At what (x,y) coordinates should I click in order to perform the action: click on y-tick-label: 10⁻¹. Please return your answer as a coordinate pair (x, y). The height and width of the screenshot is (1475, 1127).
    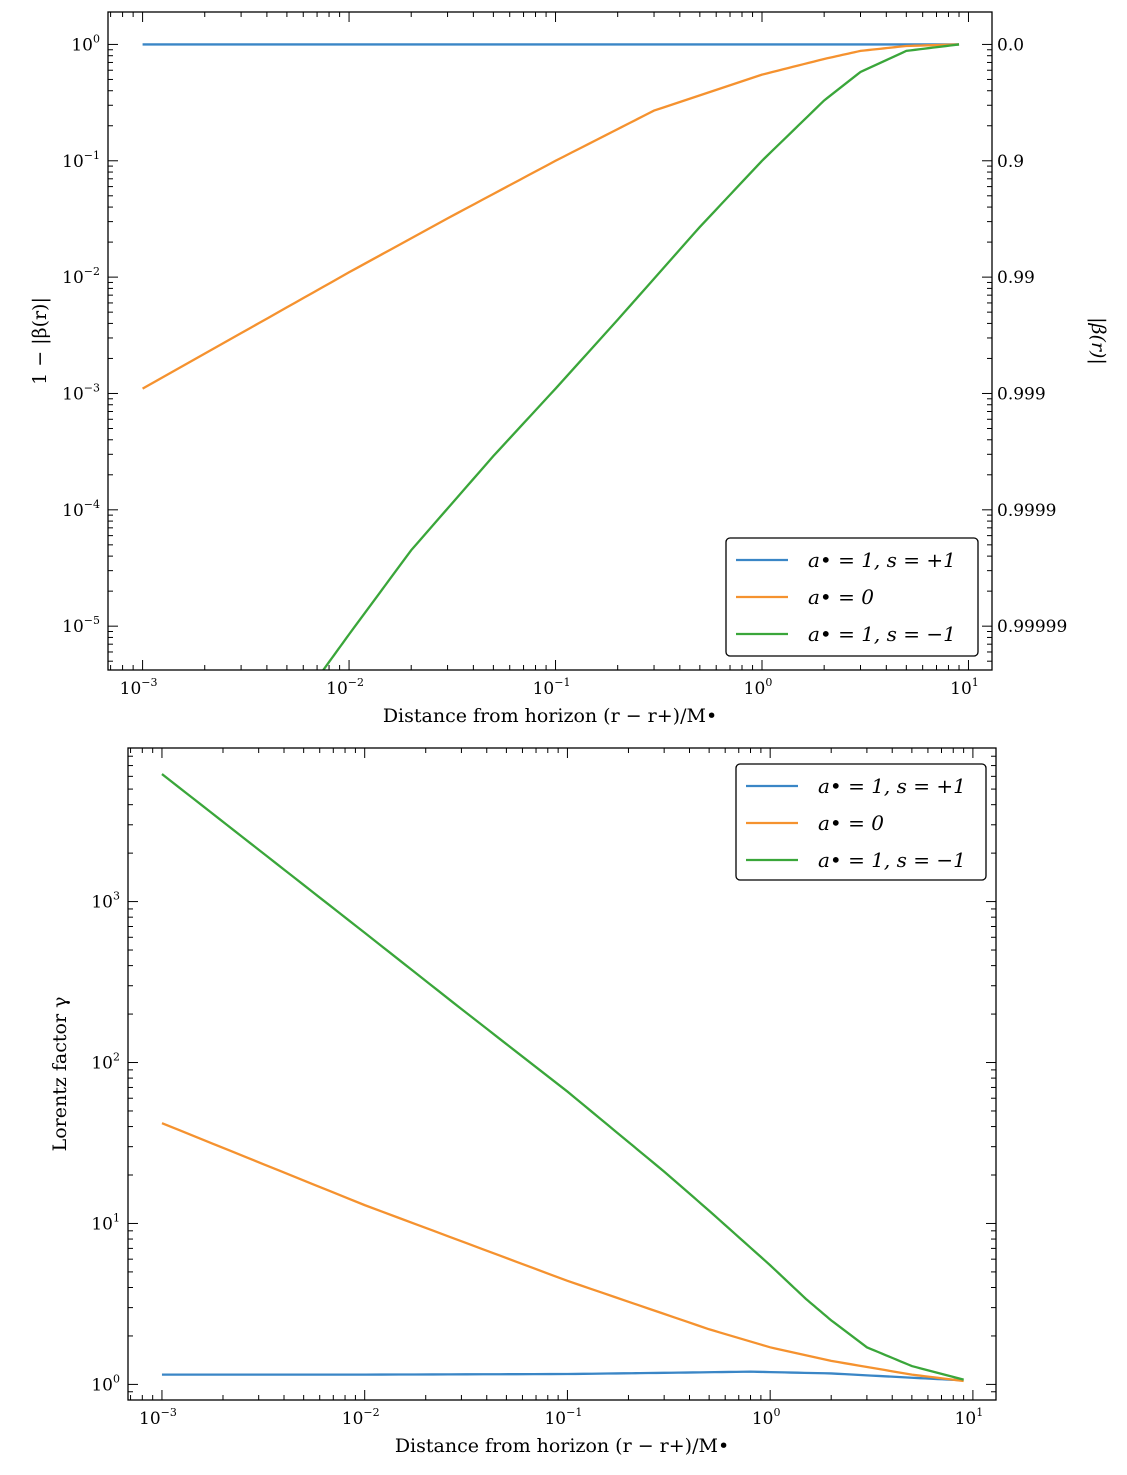
    Looking at the image, I should click on (81, 160).